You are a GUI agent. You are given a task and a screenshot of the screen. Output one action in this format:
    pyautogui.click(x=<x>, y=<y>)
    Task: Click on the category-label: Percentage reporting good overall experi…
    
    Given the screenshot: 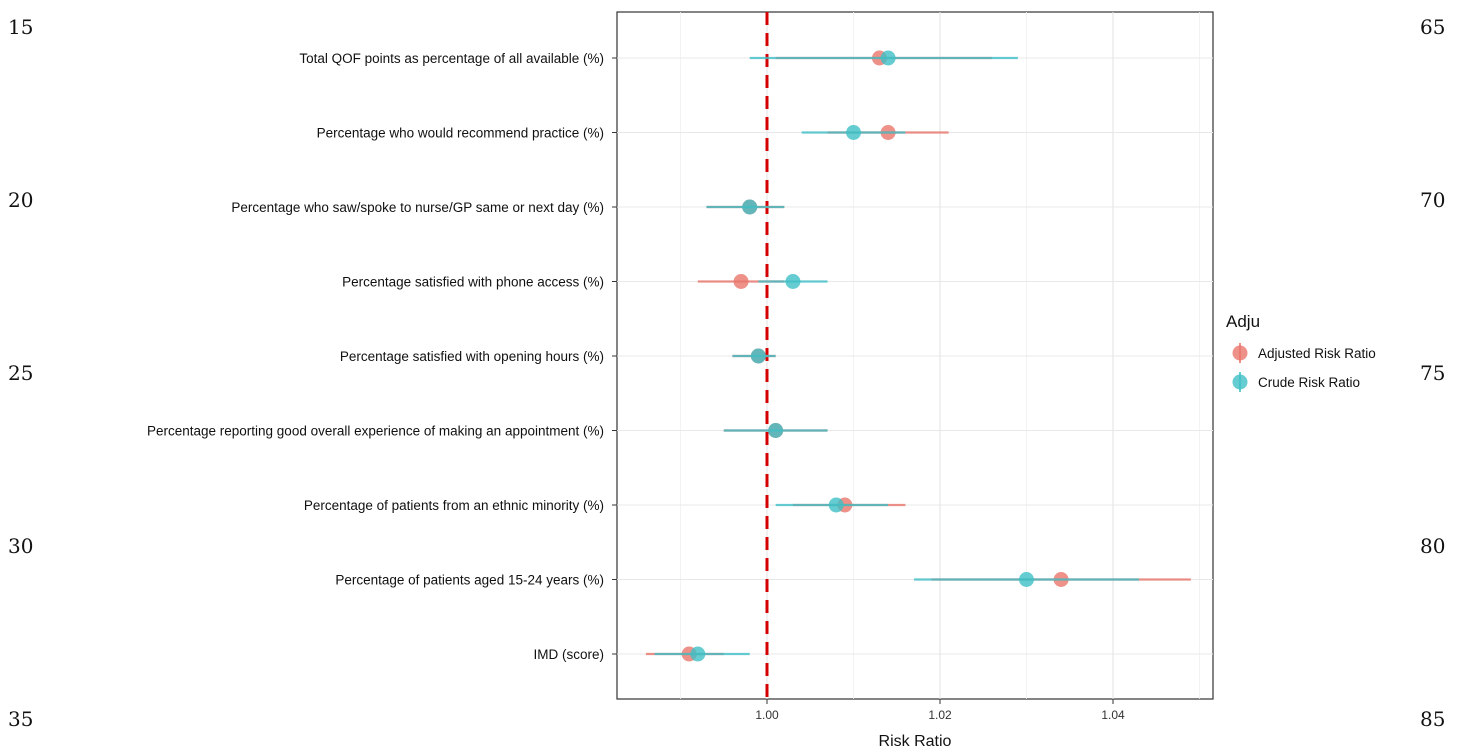 What is the action you would take?
    pyautogui.click(x=375, y=431)
    